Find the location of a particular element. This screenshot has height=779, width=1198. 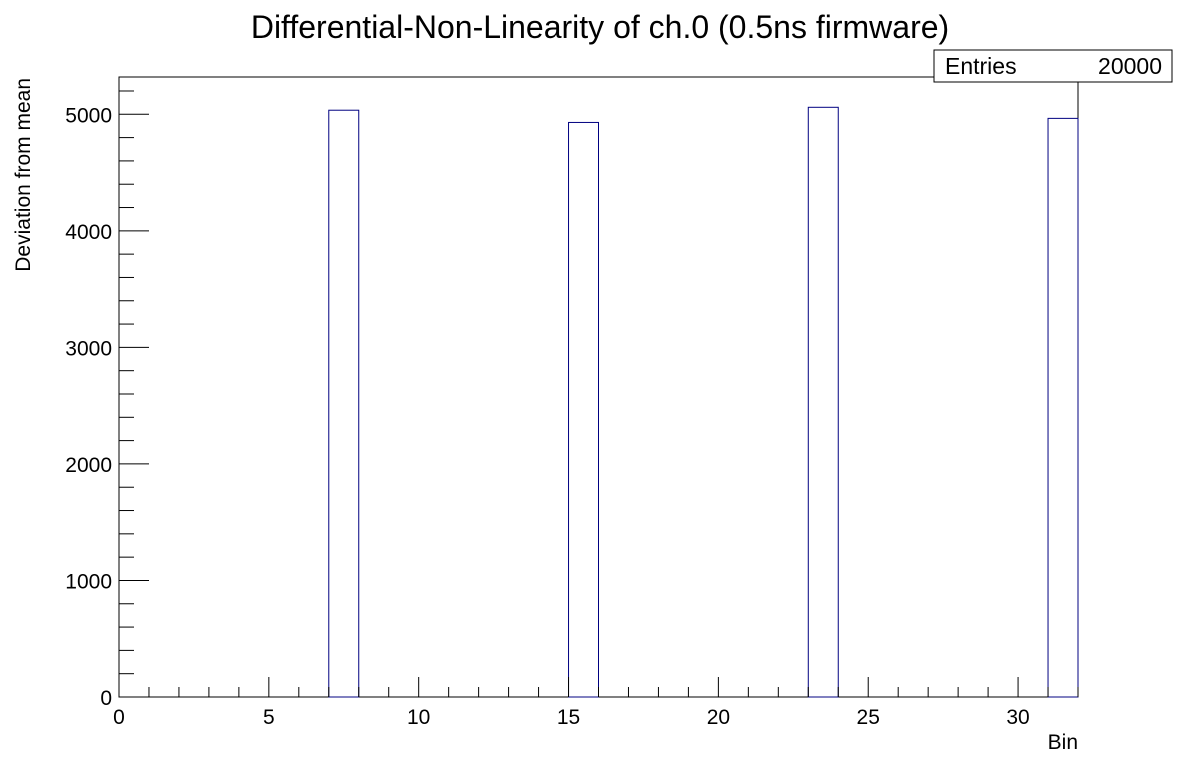

stats-box: Entries 20000 is located at coordinates (1053, 66).